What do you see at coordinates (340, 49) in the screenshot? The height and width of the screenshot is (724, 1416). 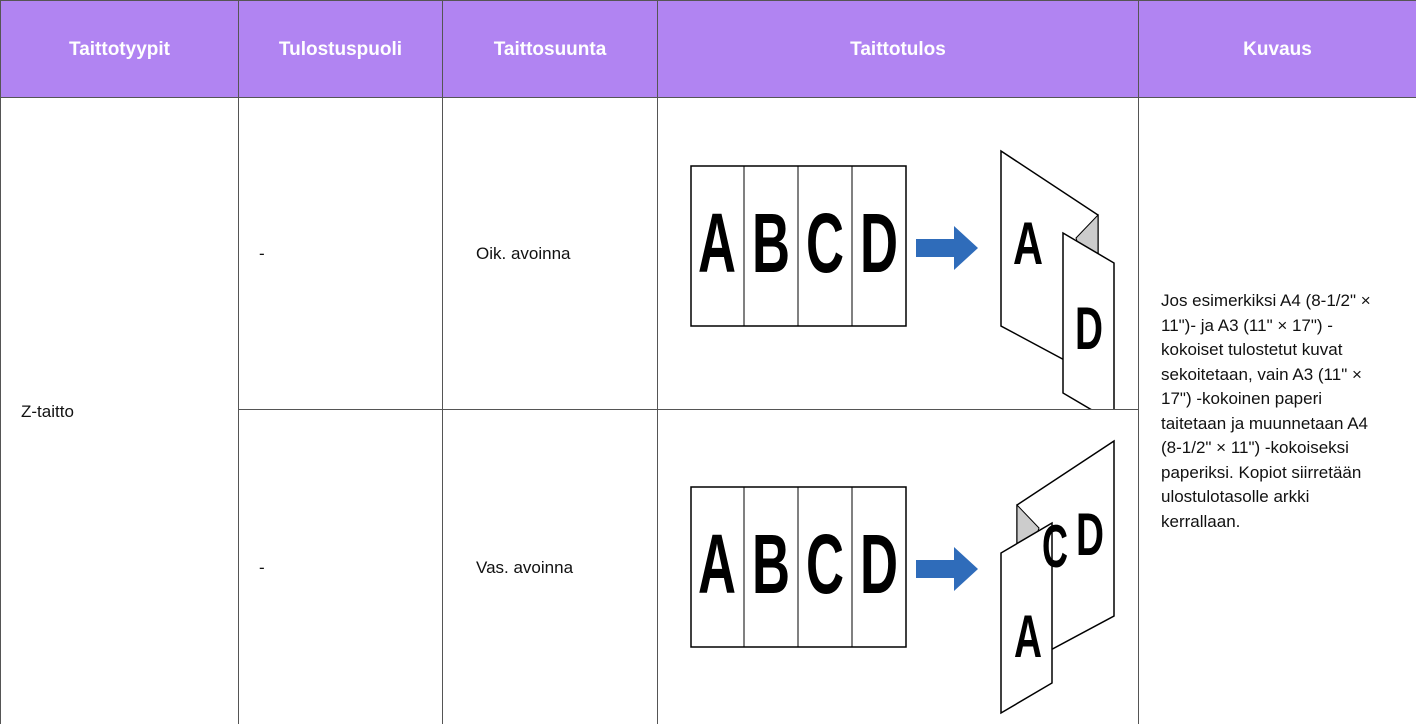 I see `header-cell: Tulostuspuoli` at bounding box center [340, 49].